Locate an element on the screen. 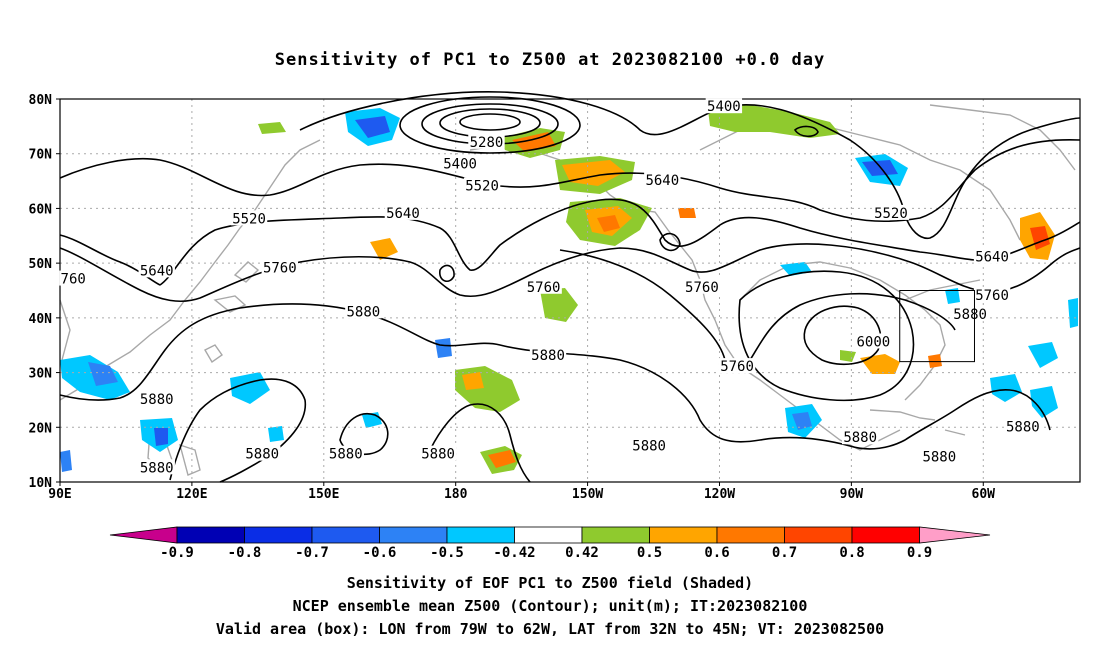  colorbar-over-triangle is located at coordinates (955, 535).